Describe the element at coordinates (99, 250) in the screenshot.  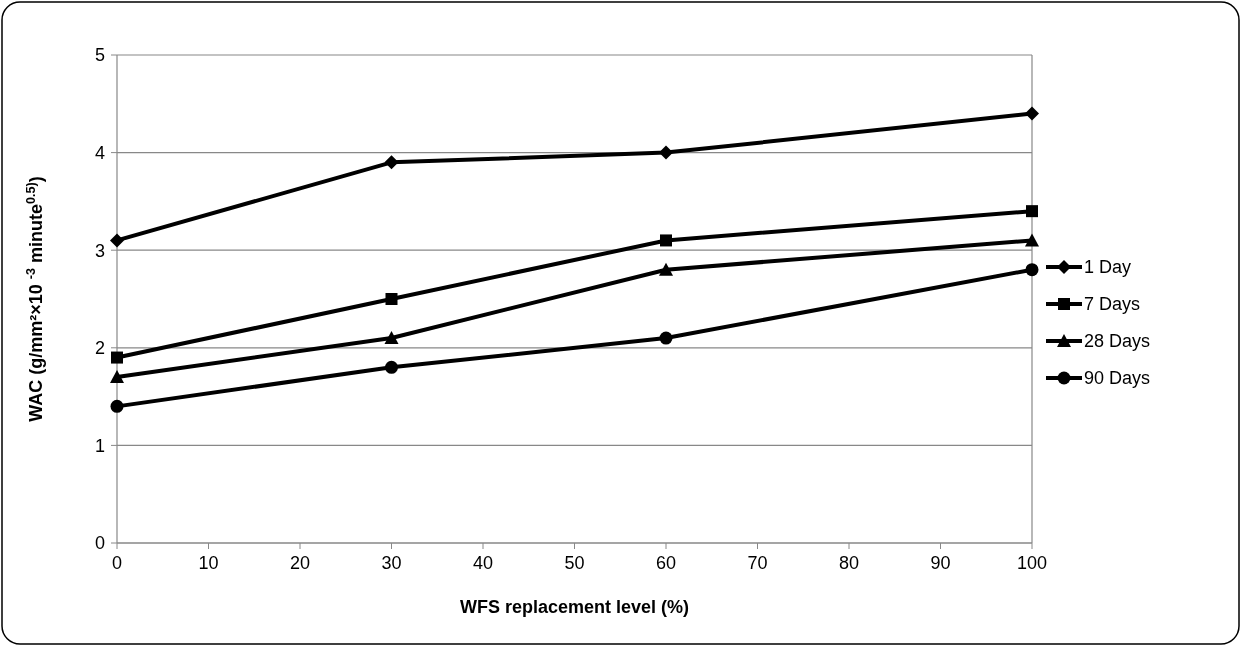
I see `y-tick-label: 3` at that location.